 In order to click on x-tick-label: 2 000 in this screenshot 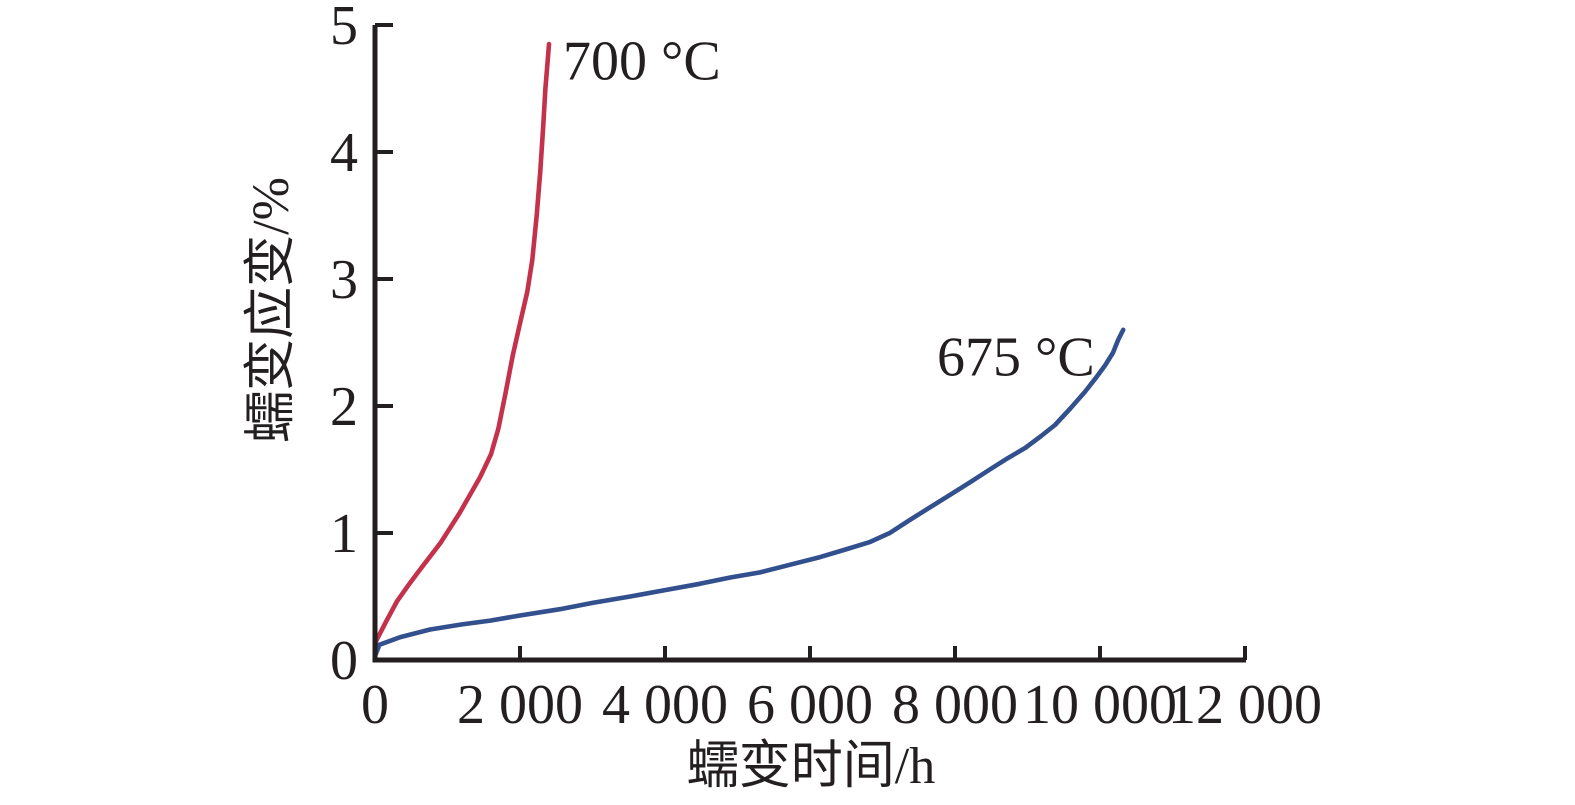, I will do `click(520, 705)`.